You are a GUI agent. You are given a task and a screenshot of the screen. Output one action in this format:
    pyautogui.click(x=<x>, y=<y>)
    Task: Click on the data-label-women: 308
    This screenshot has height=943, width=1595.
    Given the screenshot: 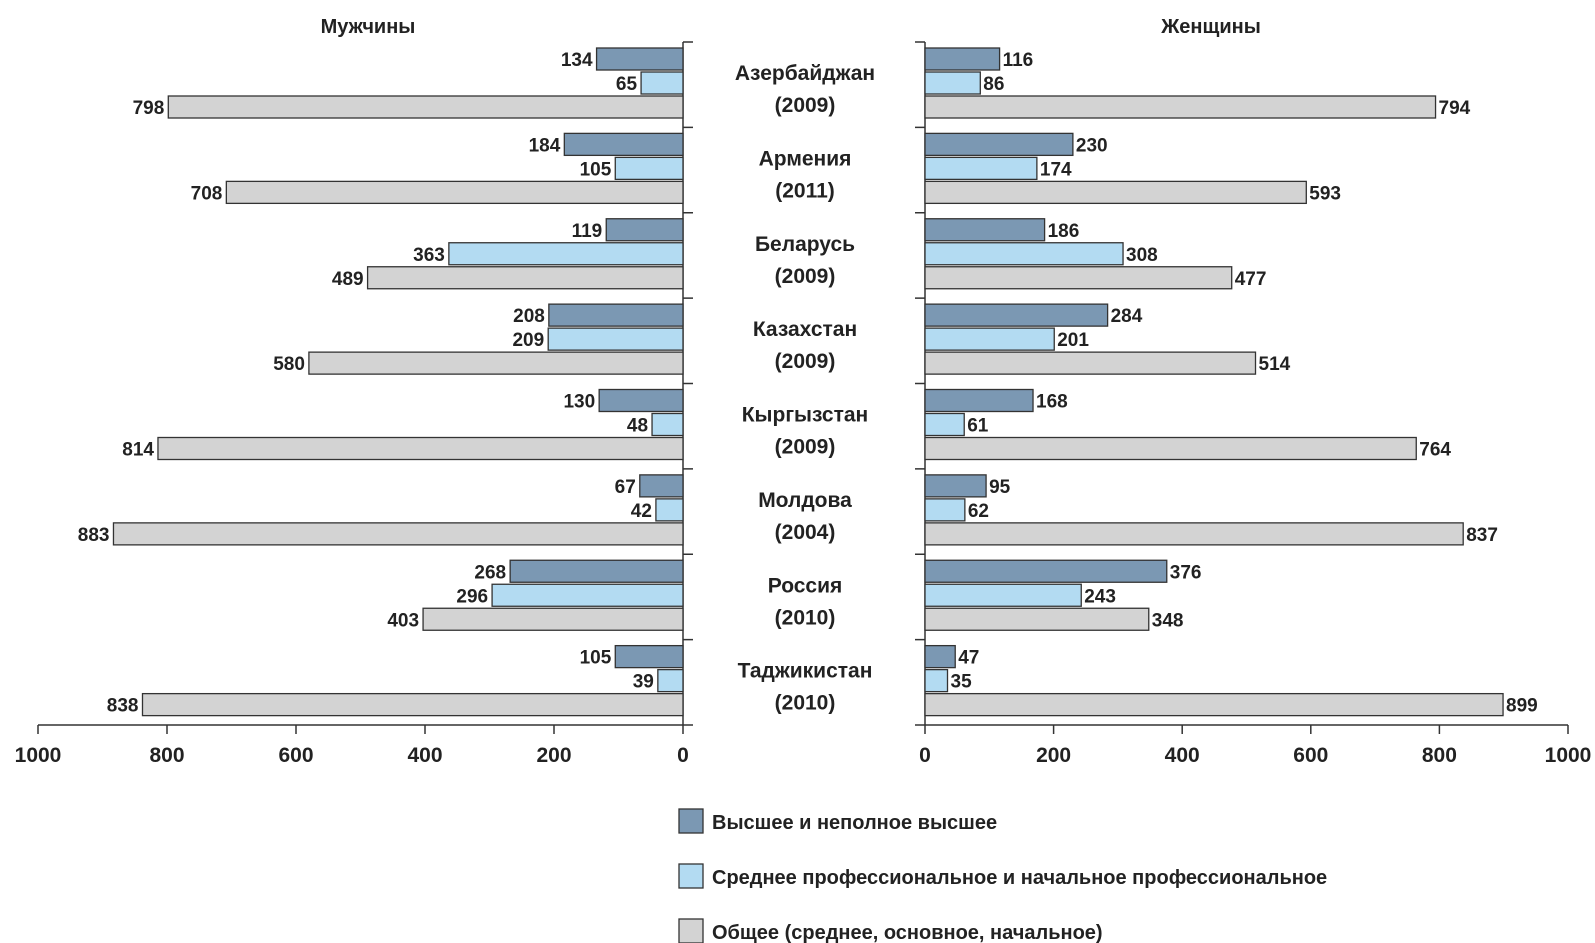 What is the action you would take?
    pyautogui.click(x=1142, y=255)
    